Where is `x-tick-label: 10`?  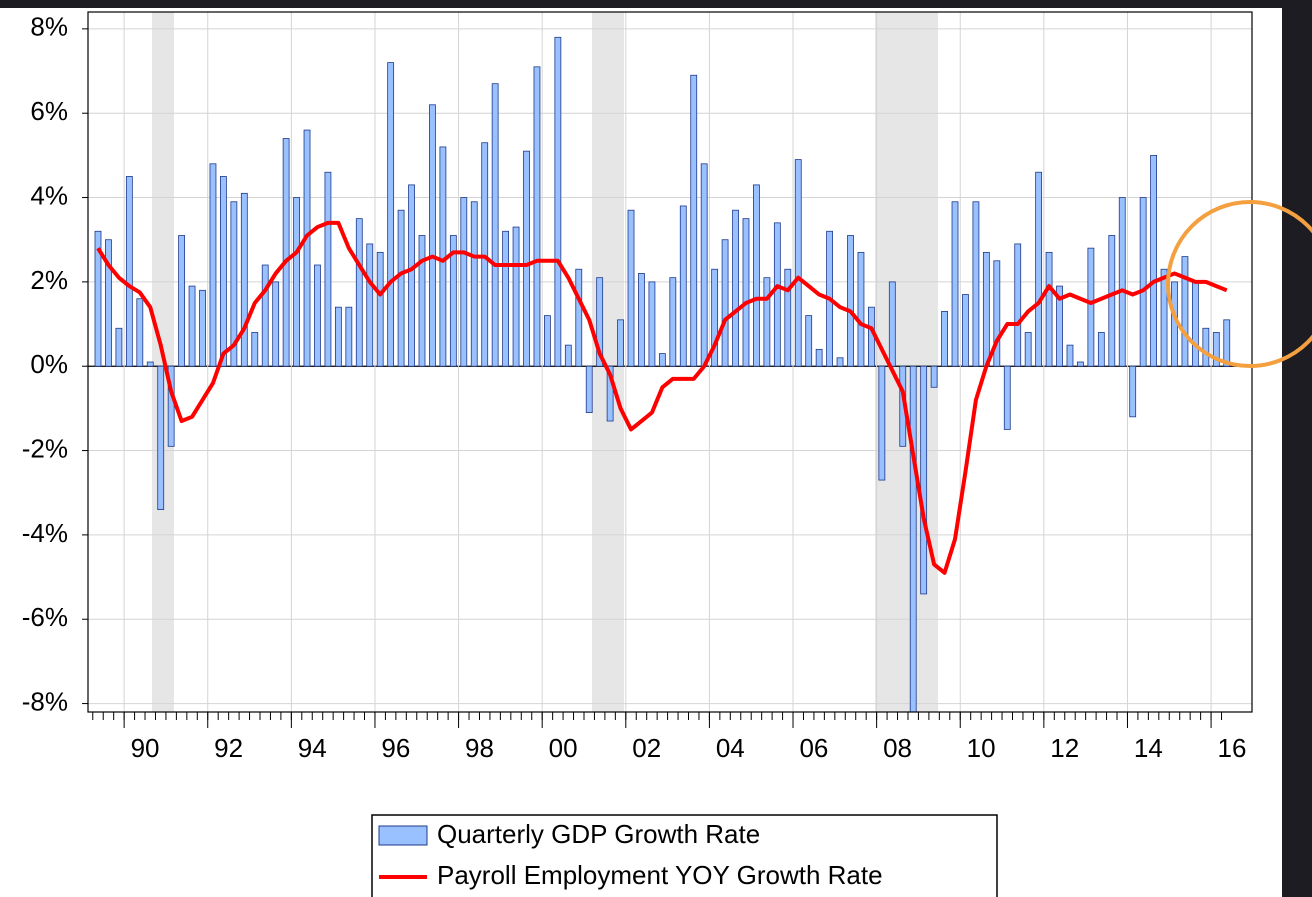
x-tick-label: 10 is located at coordinates (981, 748).